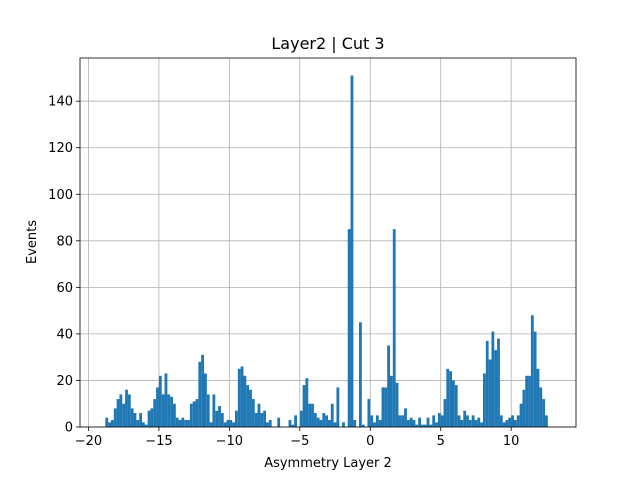  I want to click on y-tick-label: 100, so click(60, 195).